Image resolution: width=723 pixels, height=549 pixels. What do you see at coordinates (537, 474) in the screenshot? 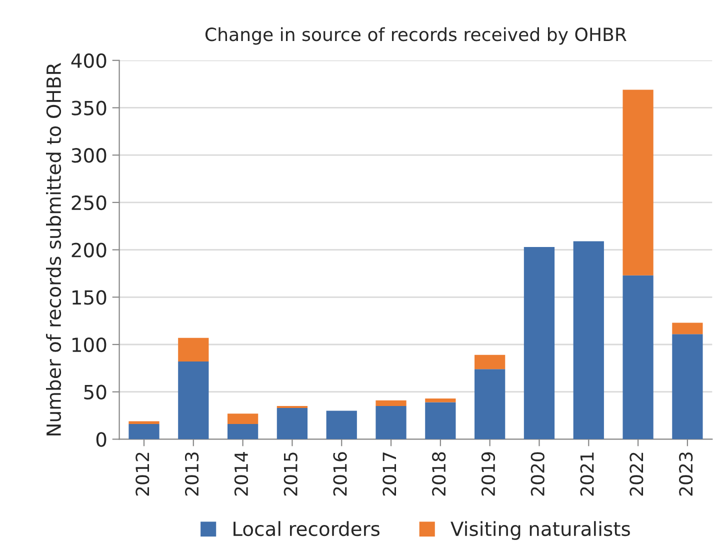
I see `x-tick-label: 2020` at bounding box center [537, 474].